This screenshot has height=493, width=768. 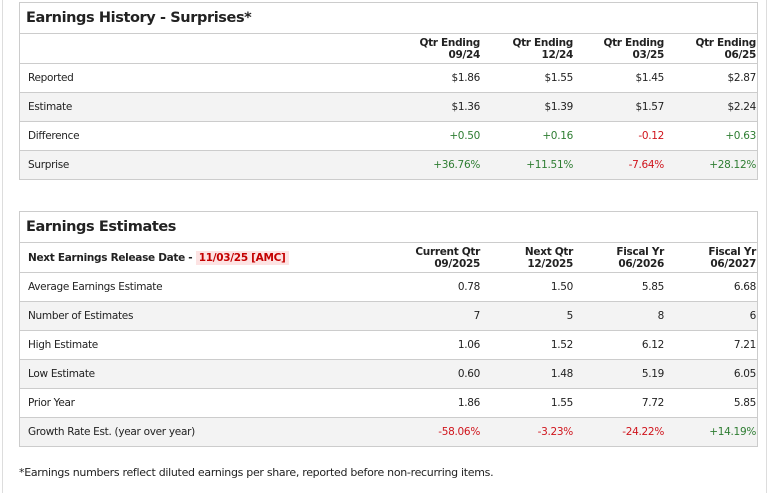 I want to click on cell-value: 1.06, so click(x=468, y=345).